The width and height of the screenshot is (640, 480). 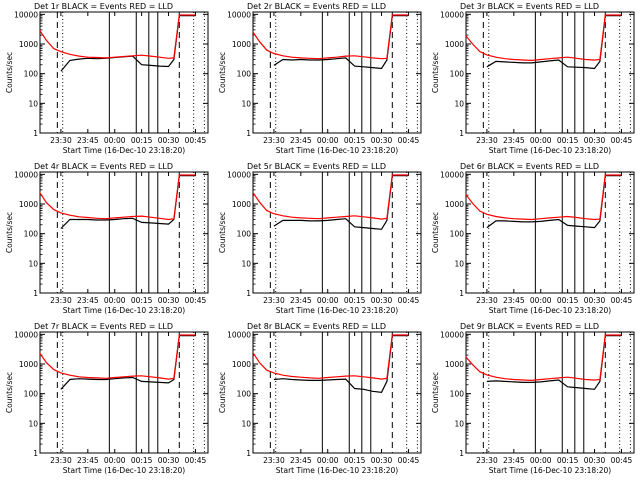 I want to click on chart-title: Det 3r BLACK = Events RED = LLD, so click(x=529, y=6).